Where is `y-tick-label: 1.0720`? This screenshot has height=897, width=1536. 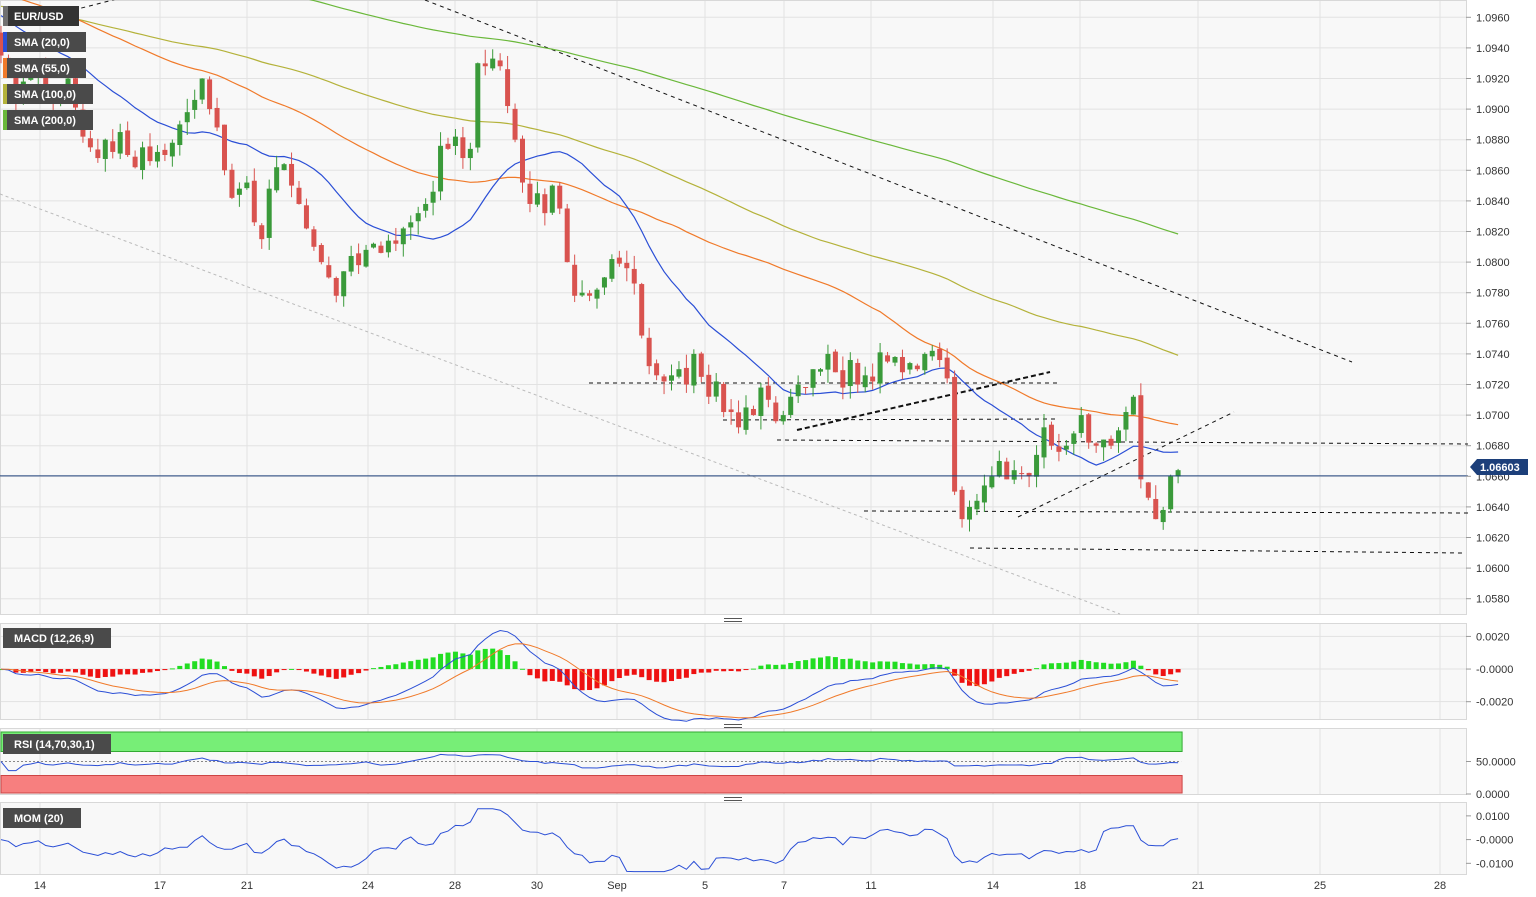
y-tick-label: 1.0720 is located at coordinates (1493, 386).